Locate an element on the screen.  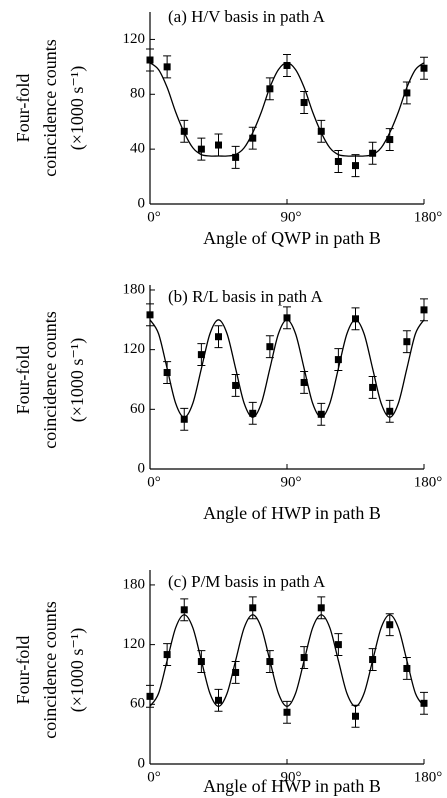
y-tick-label: 40 is located at coordinates (137, 149).